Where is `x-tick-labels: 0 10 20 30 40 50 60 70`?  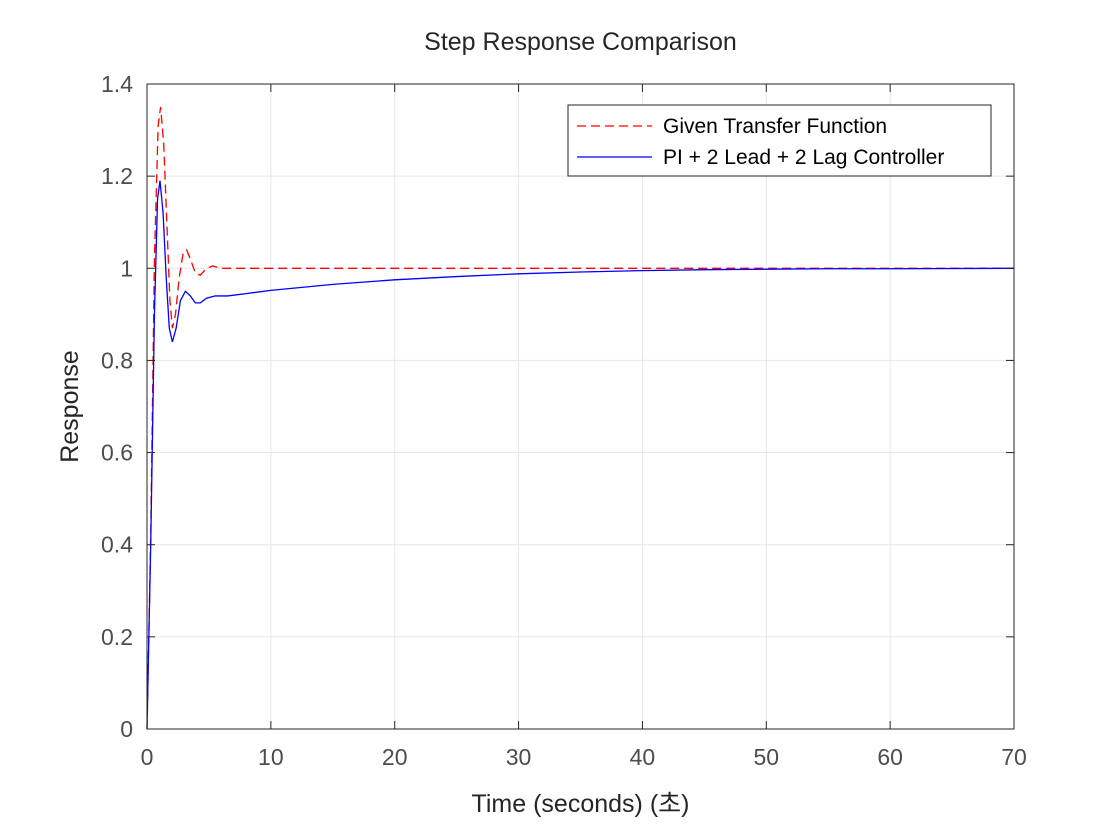 x-tick-labels: 0 10 20 30 40 50 60 70 is located at coordinates (584, 757).